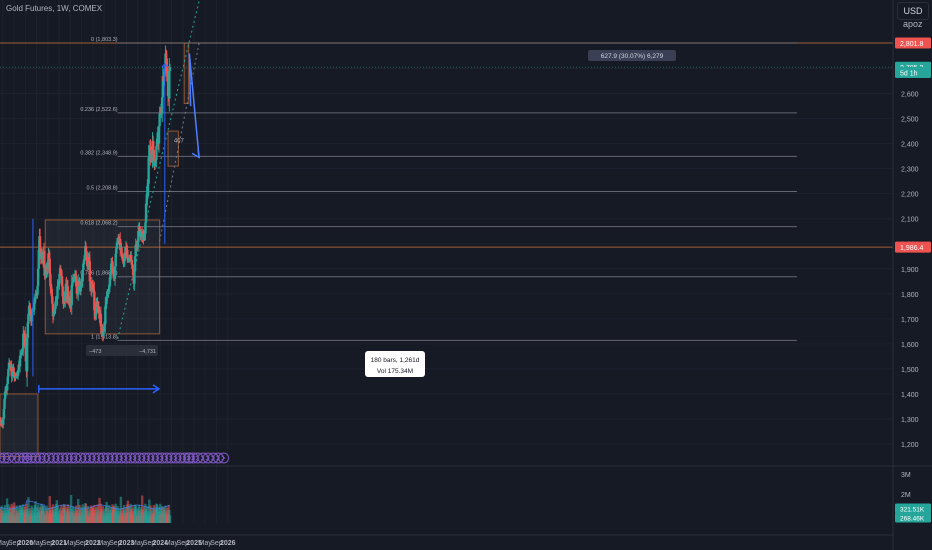  I want to click on measure-label: 627.9 (30.07%) 6,279, so click(632, 56).